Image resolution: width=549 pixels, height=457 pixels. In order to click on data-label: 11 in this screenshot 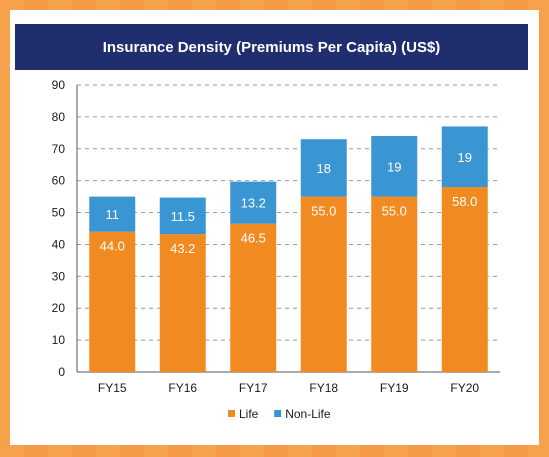, I will do `click(113, 214)`.